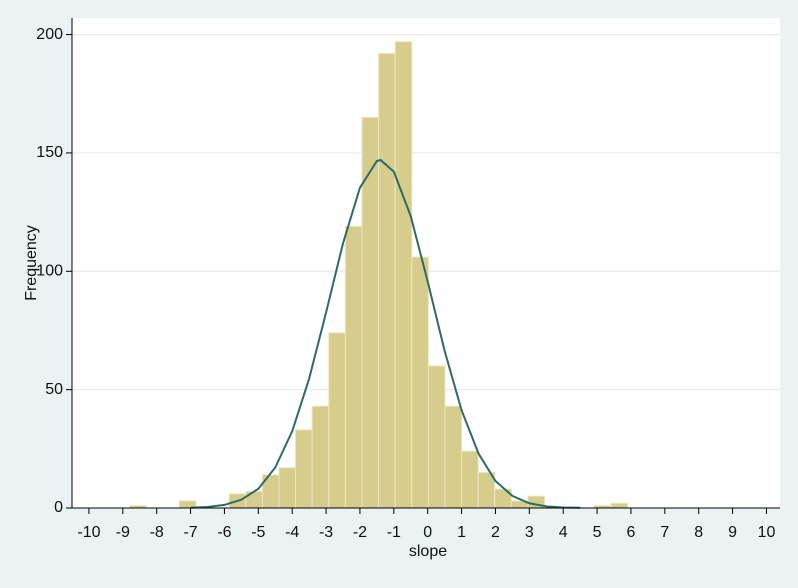 This screenshot has width=798, height=588. What do you see at coordinates (461, 532) in the screenshot?
I see `x-tick-label: 1` at bounding box center [461, 532].